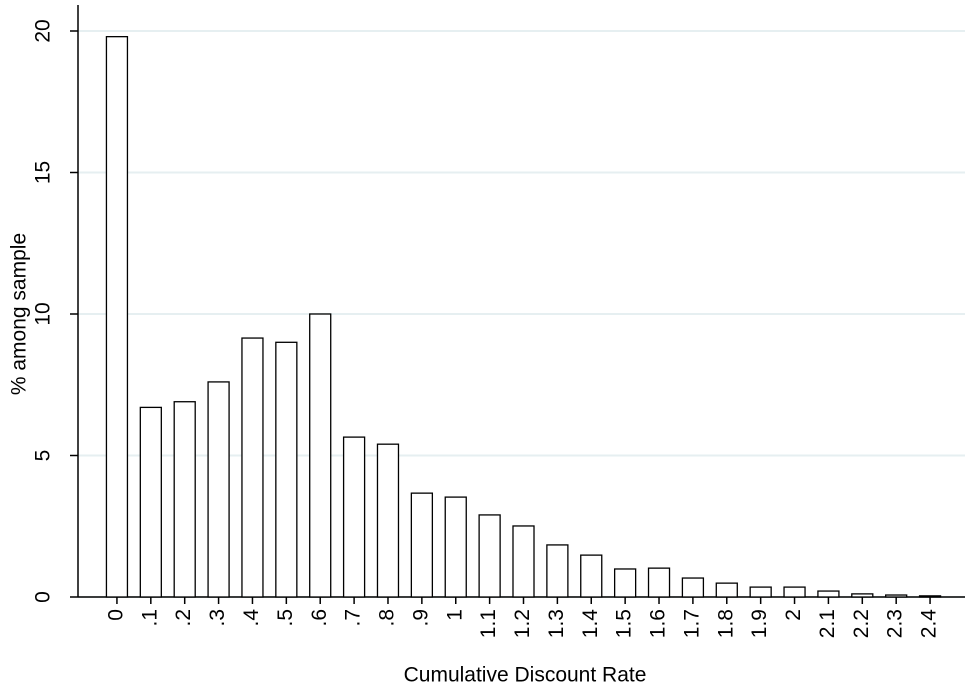  What do you see at coordinates (353, 618) in the screenshot?
I see `x-tick-label: .7` at bounding box center [353, 618].